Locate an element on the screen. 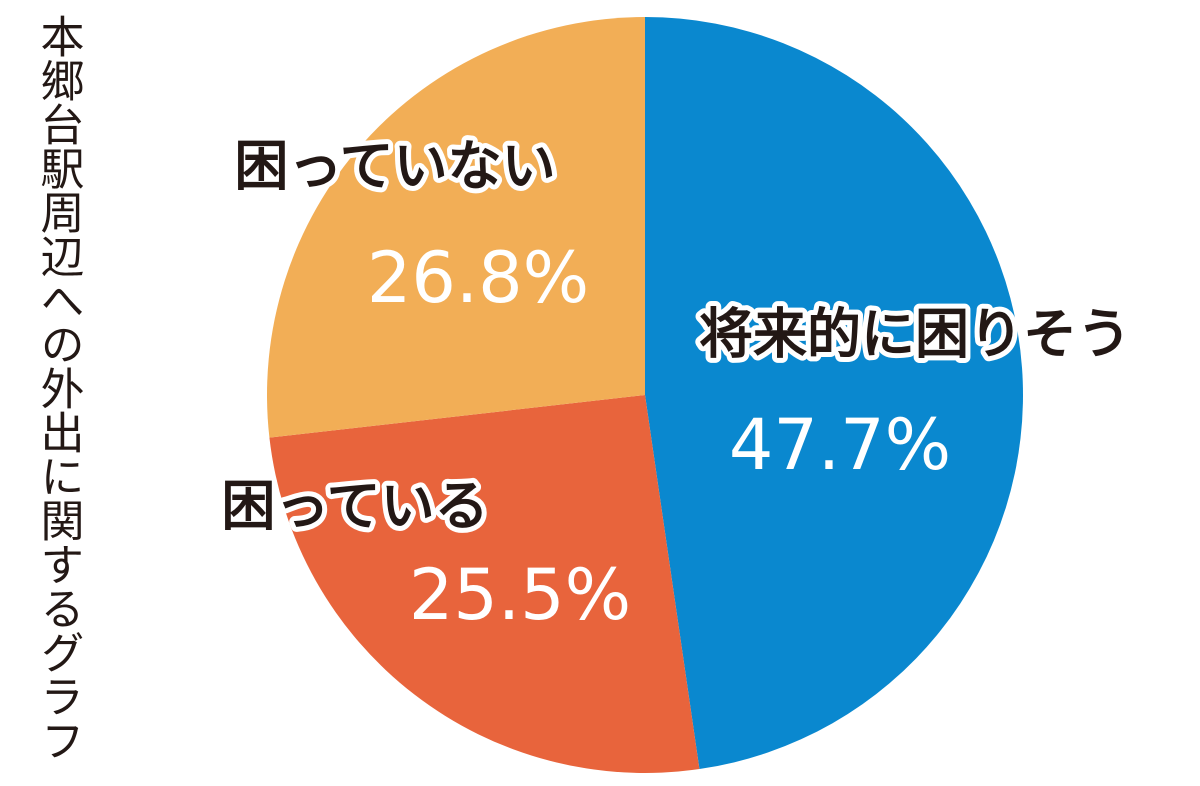  slice-label: 将来的に困りそう is located at coordinates (915, 334).